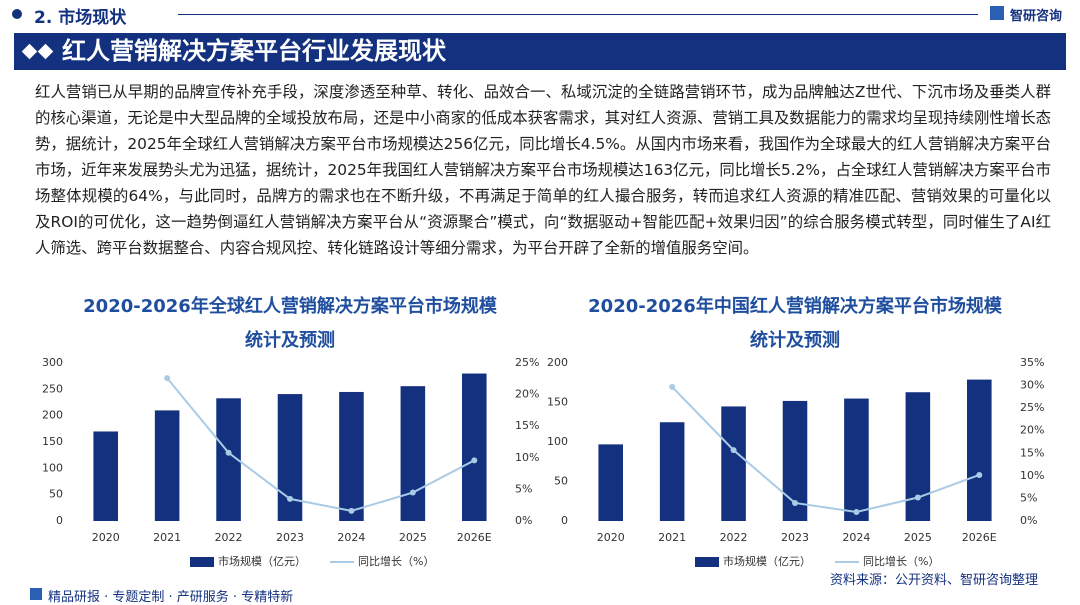 This screenshot has width=1080, height=605. Describe the element at coordinates (997, 13) in the screenshot. I see `logo-icon` at that location.